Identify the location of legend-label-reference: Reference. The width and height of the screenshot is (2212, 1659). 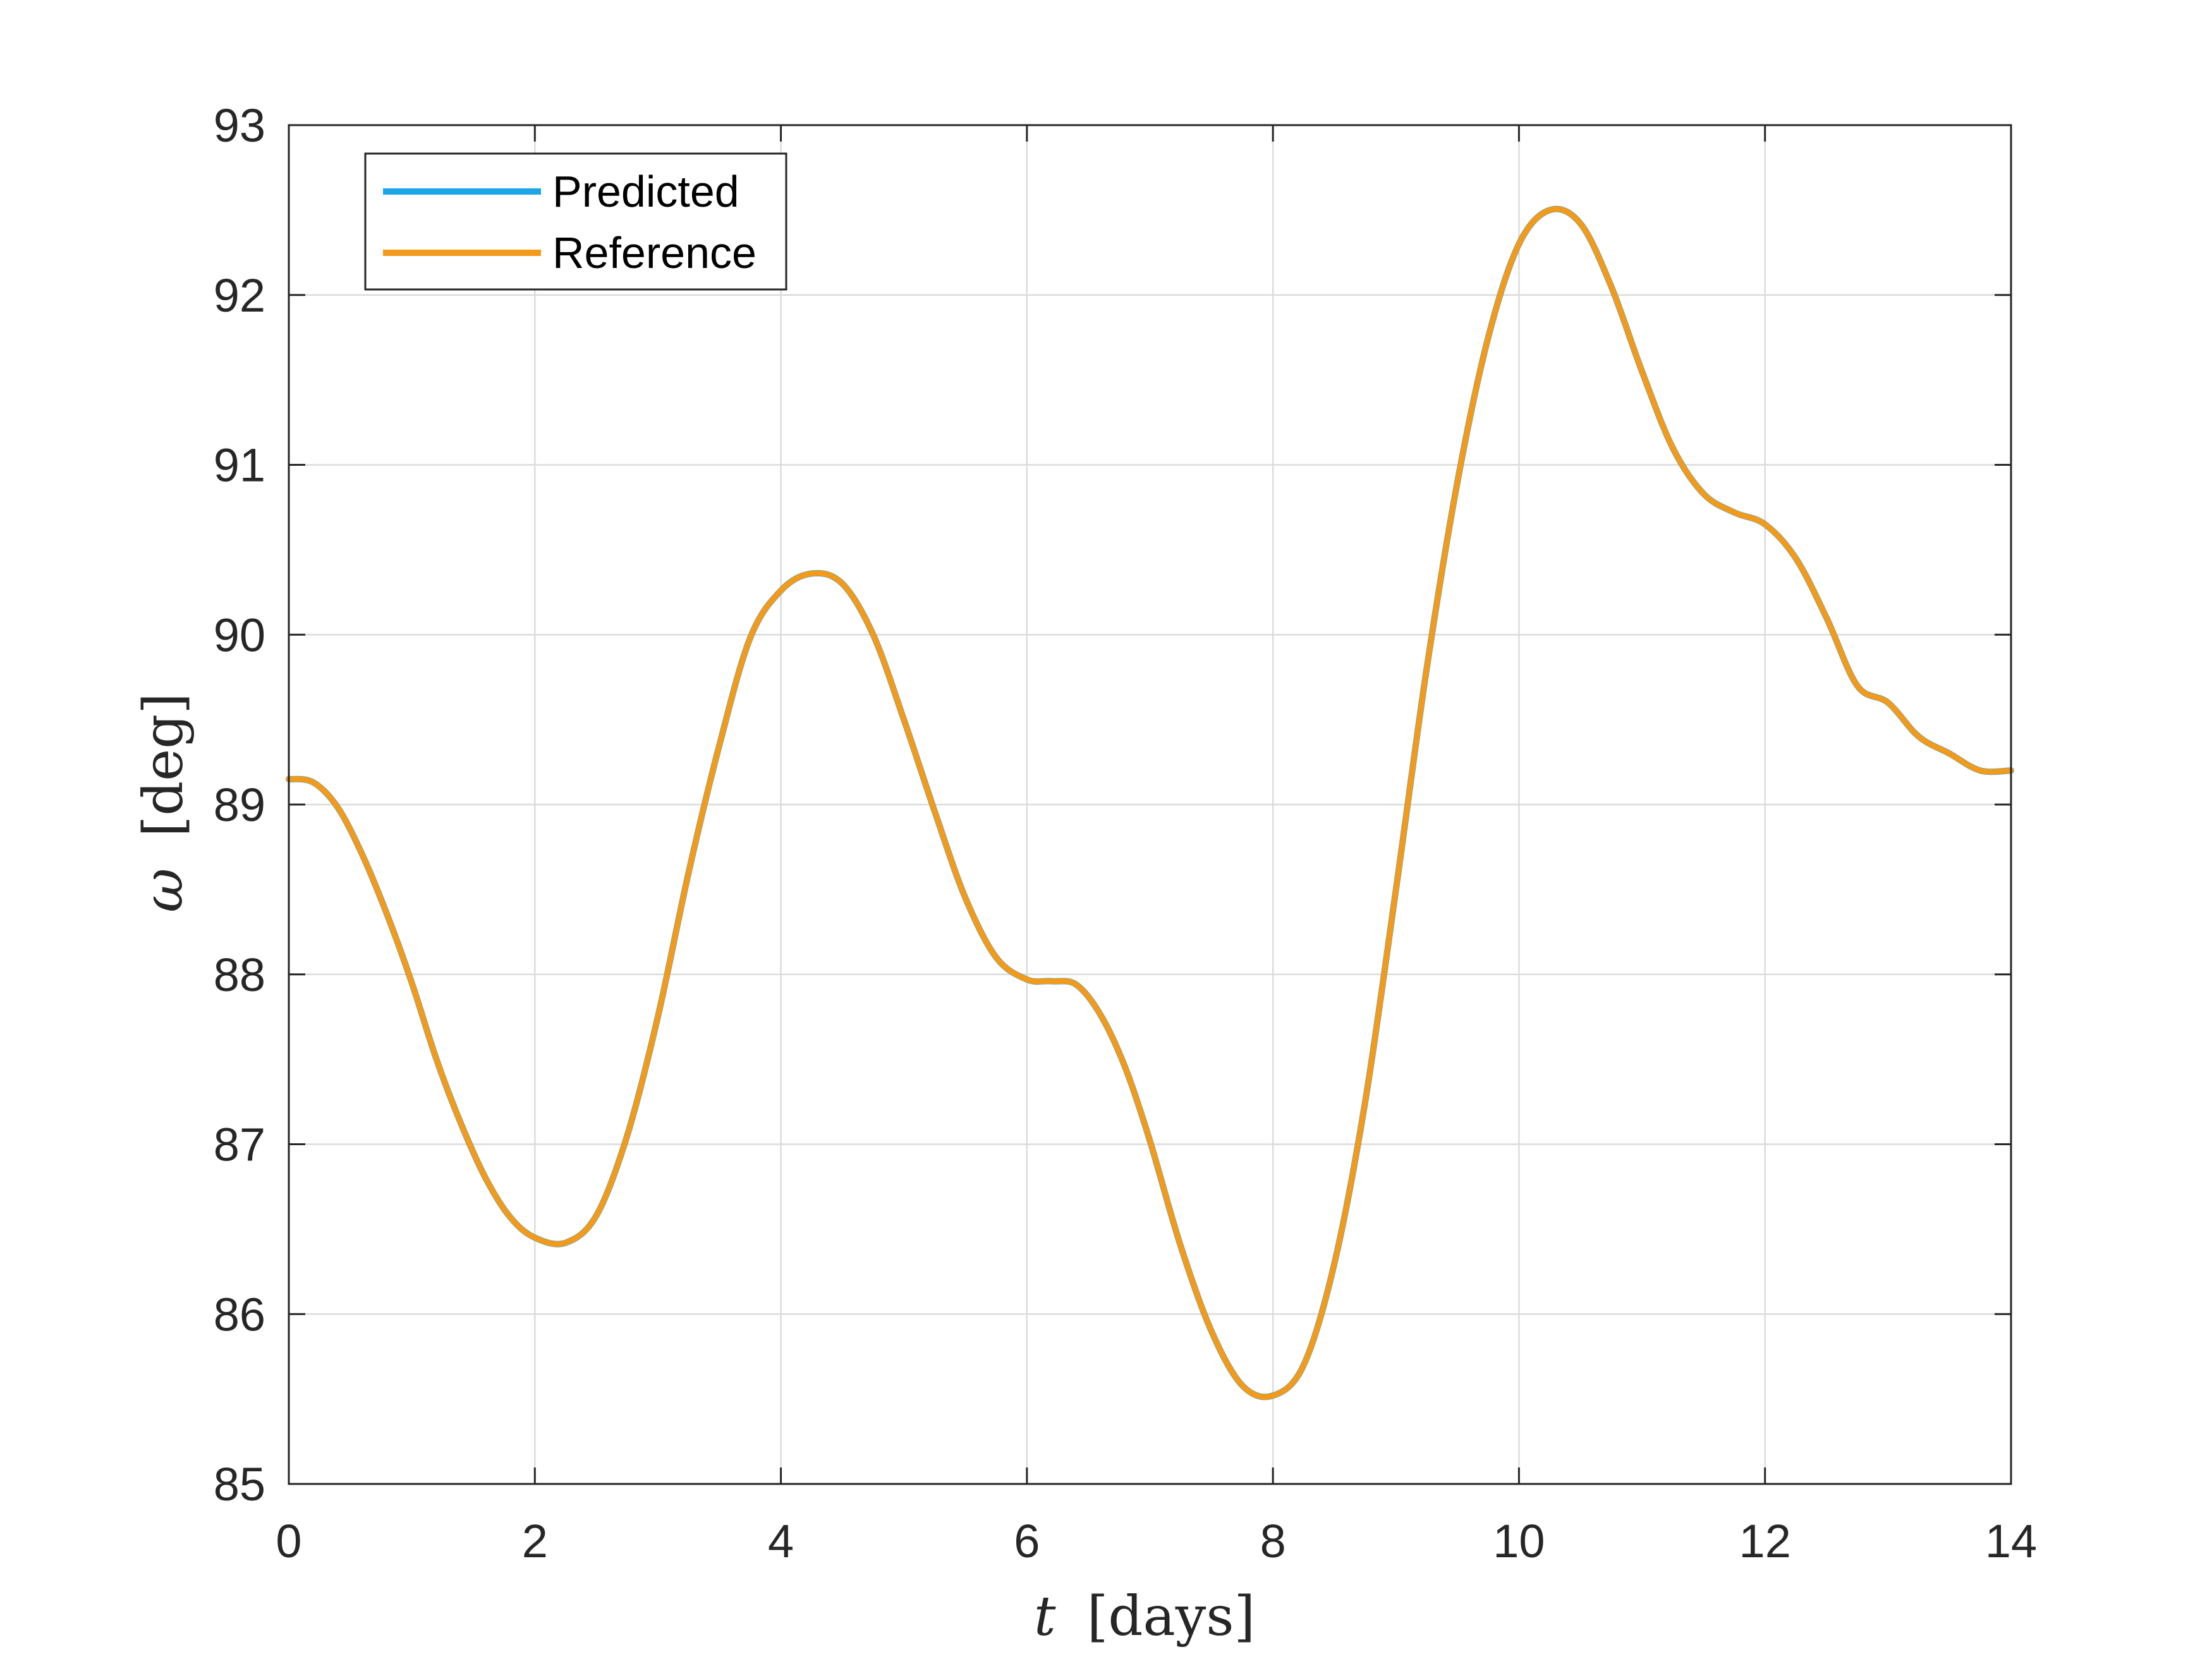
(654, 252).